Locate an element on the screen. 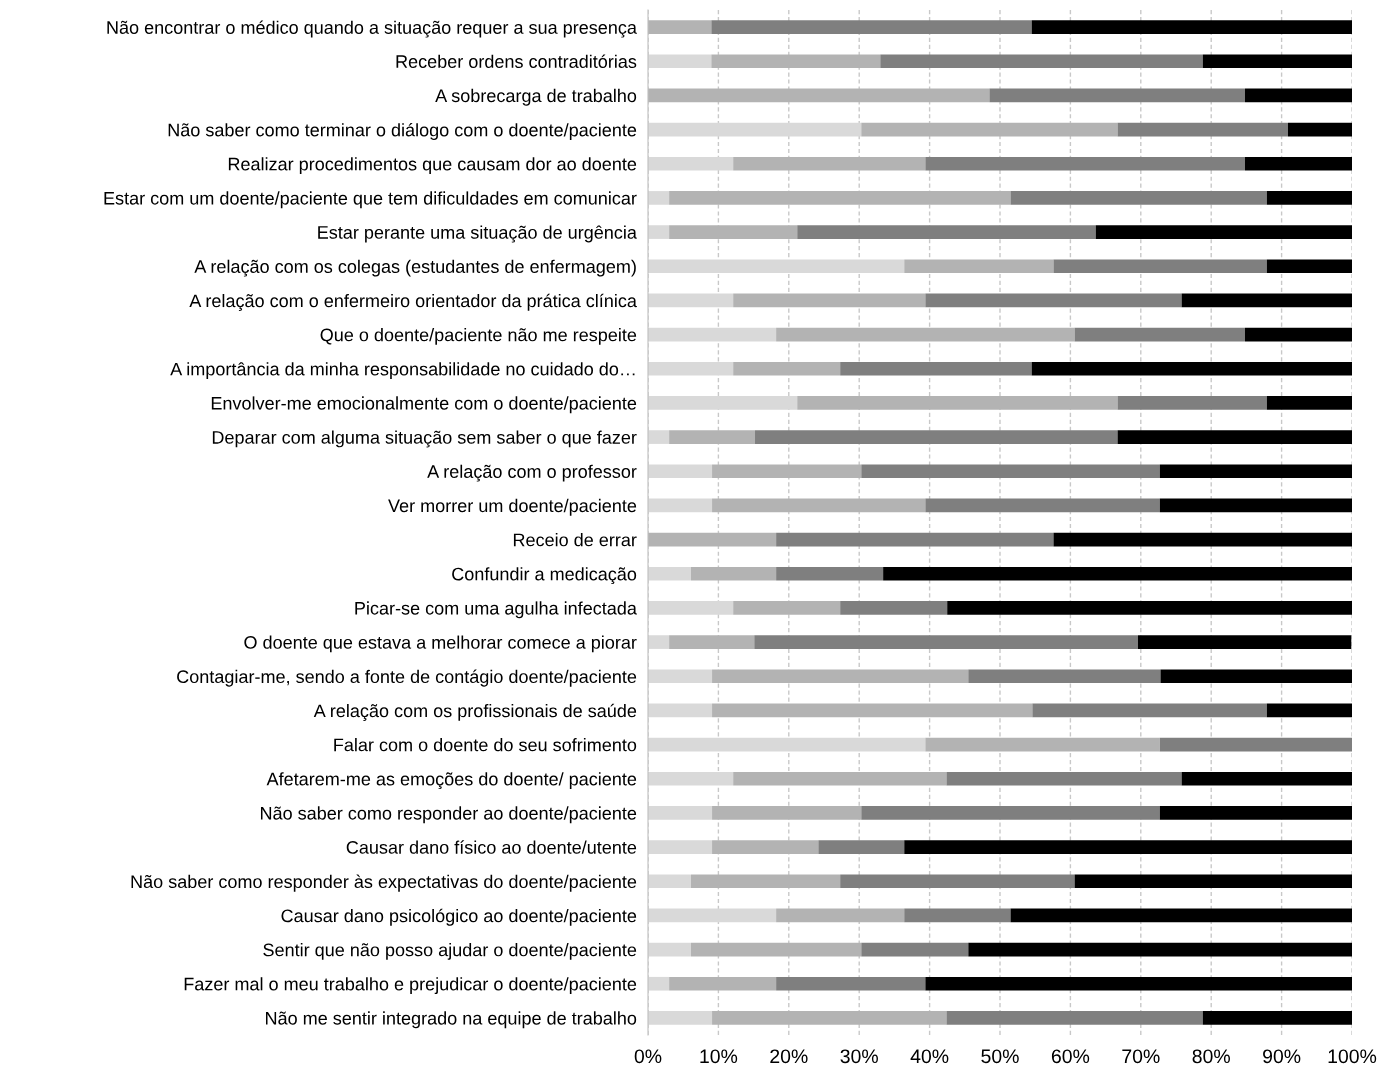  x-tick-label: 20% is located at coordinates (789, 1056).